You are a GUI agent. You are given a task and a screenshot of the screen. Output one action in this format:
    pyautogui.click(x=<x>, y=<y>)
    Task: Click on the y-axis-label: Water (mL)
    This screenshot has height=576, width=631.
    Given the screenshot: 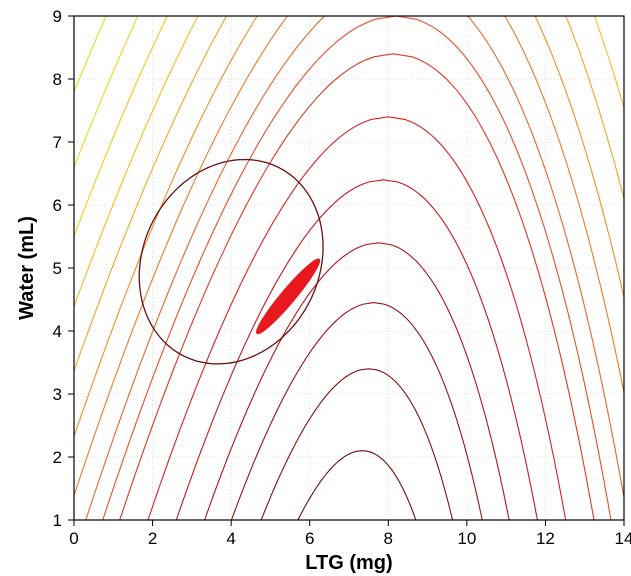 What is the action you would take?
    pyautogui.click(x=27, y=268)
    